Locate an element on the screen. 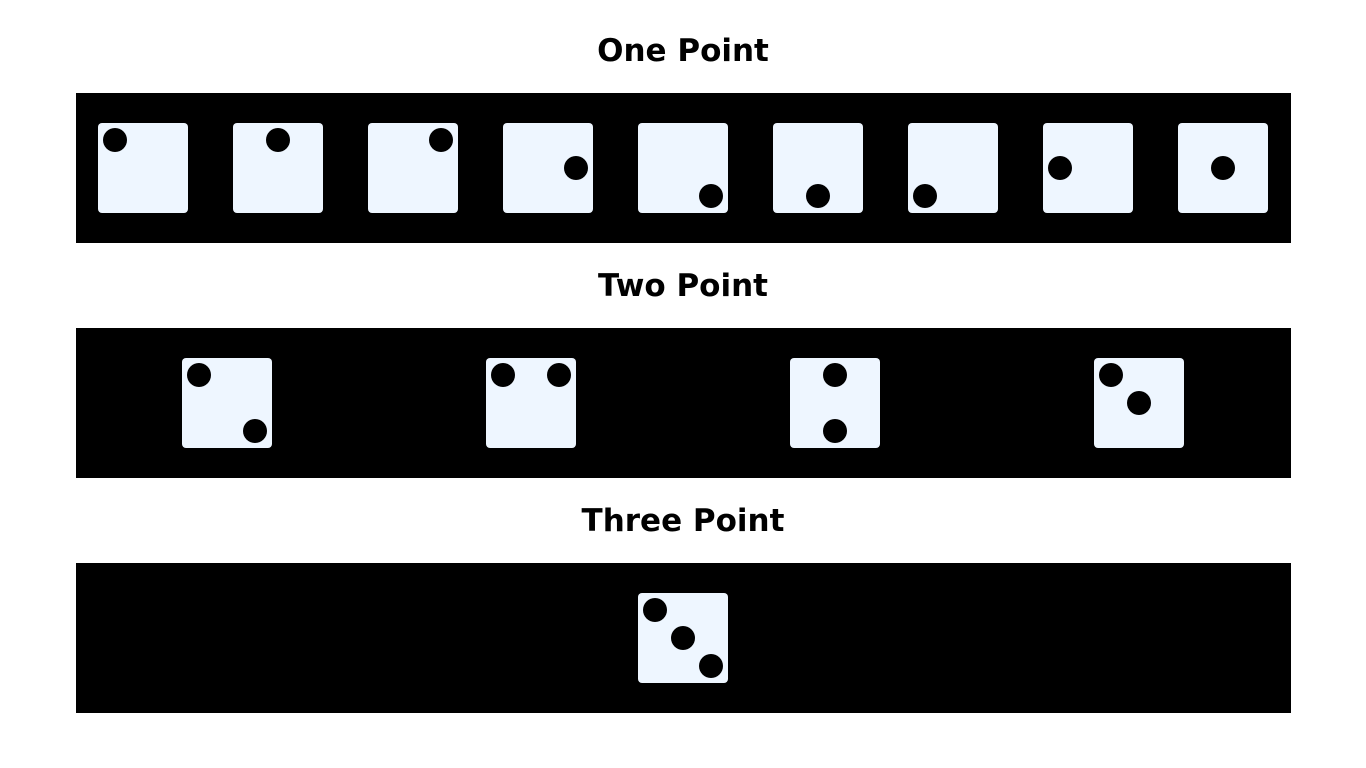 This screenshot has width=1366, height=768. pip-mr is located at coordinates (576, 168).